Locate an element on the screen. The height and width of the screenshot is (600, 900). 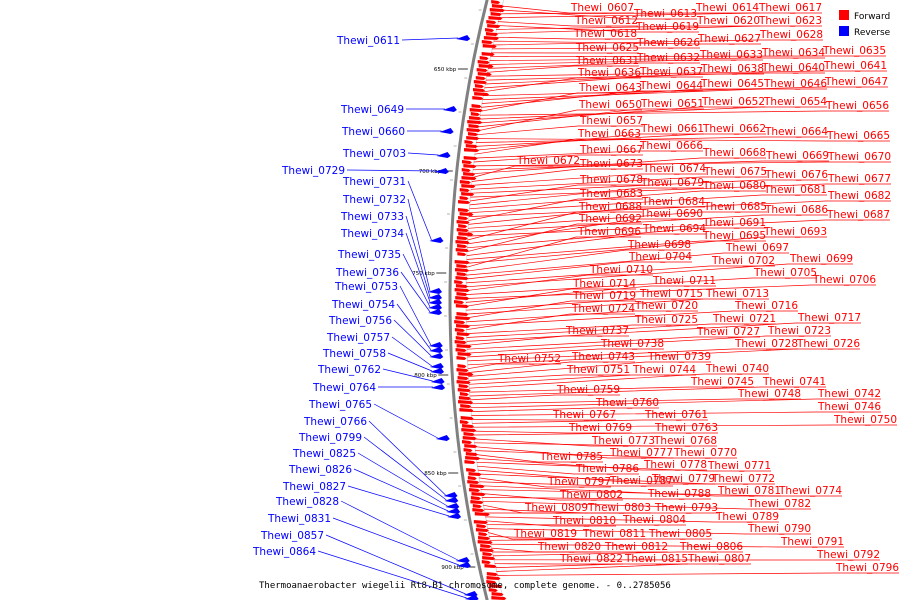
forward-gene-label: Thewi_0787 is located at coordinates (641, 481).